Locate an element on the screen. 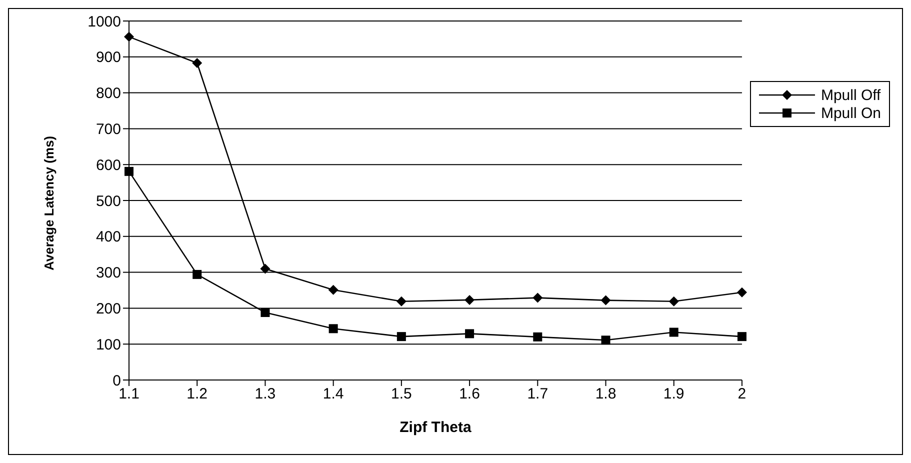  y-tick-label: 700 is located at coordinates (108, 129).